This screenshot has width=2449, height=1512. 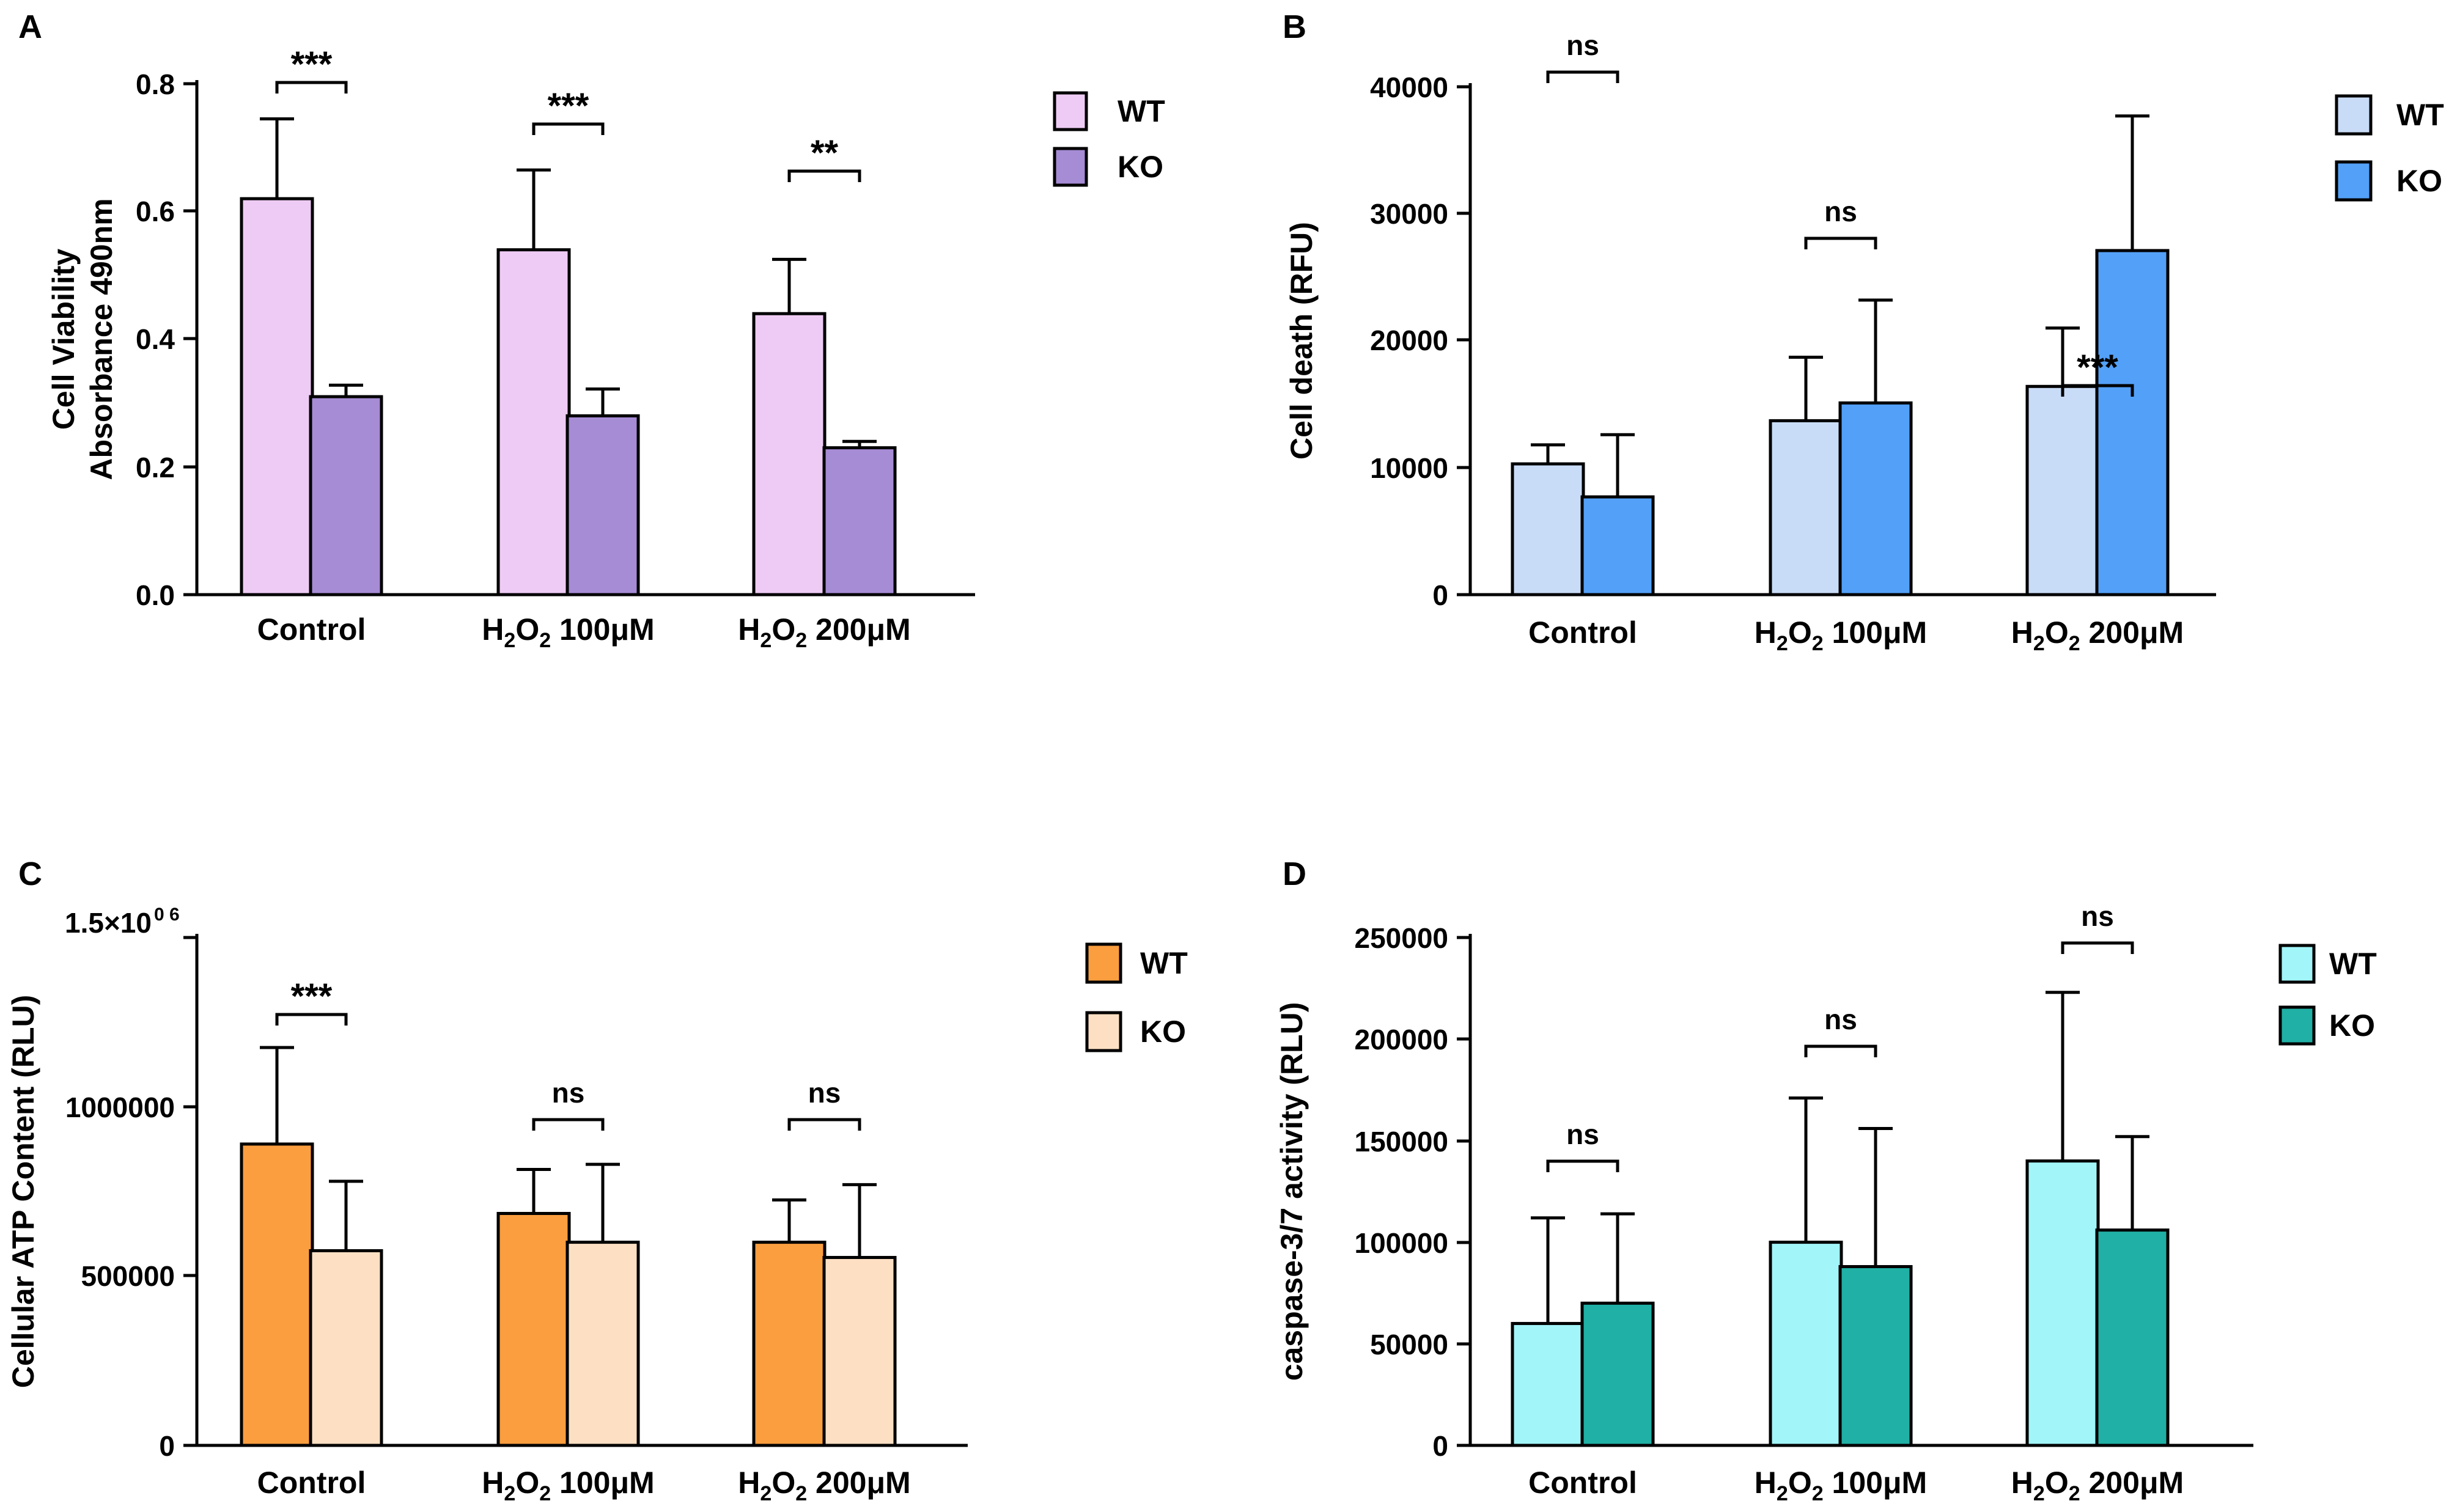 I want to click on y-tick-label: 150000, so click(x=1402, y=1142).